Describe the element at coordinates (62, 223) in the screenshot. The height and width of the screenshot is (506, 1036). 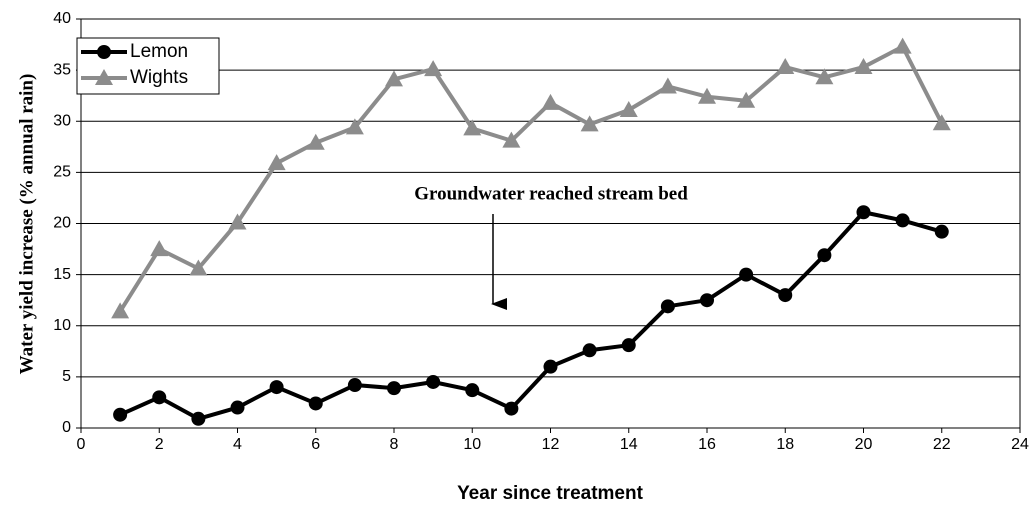
I see `y-tick-label: 20` at that location.